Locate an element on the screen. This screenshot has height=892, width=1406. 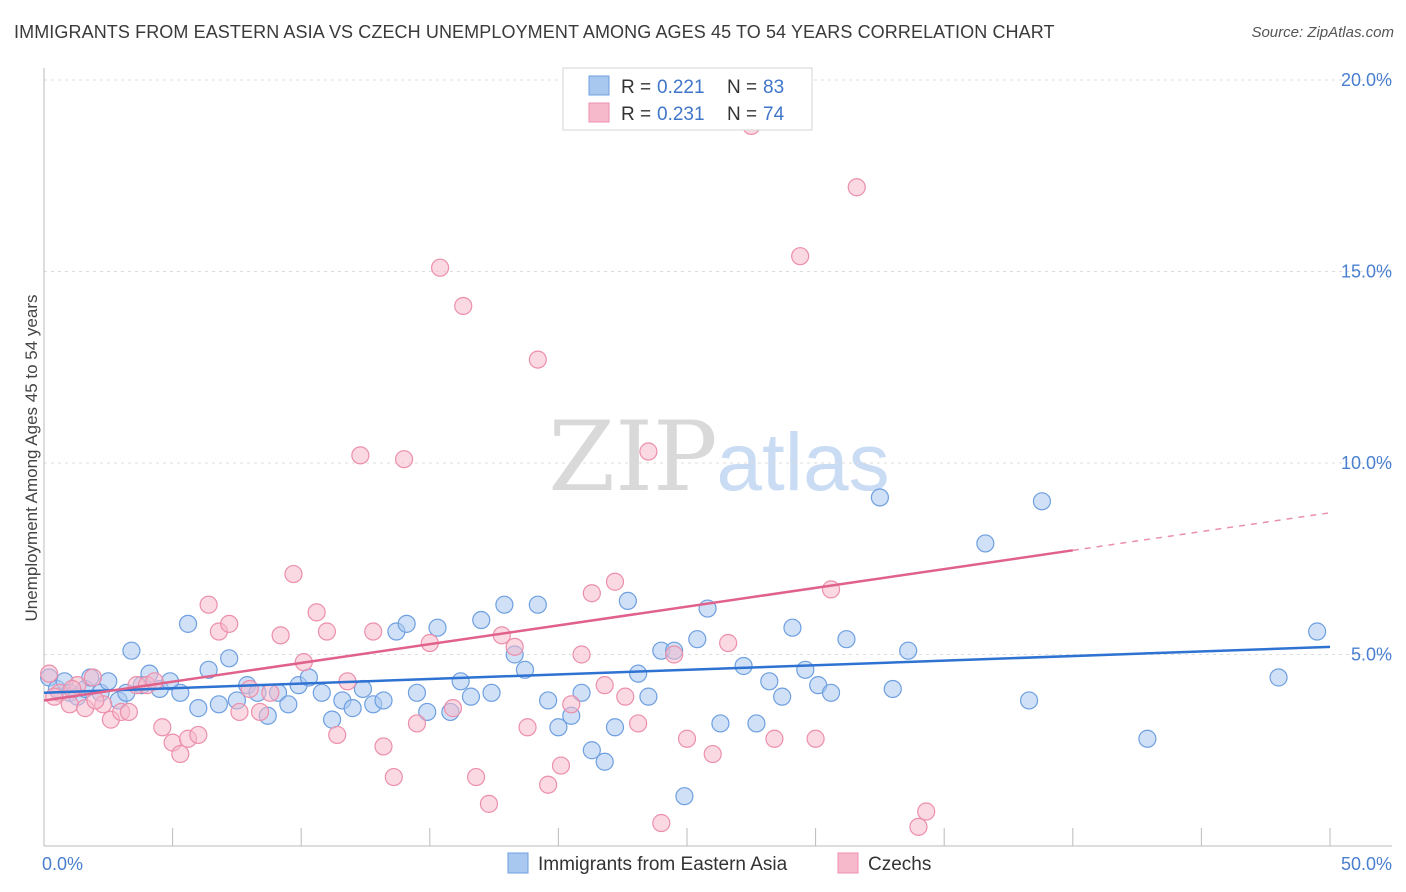
legend-n-value-pink: 74 is located at coordinates (774, 114).